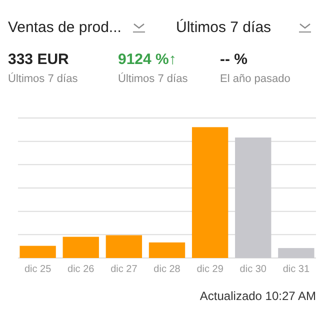  What do you see at coordinates (224, 27) in the screenshot?
I see `chart-subtitle: Últimos 7 días` at bounding box center [224, 27].